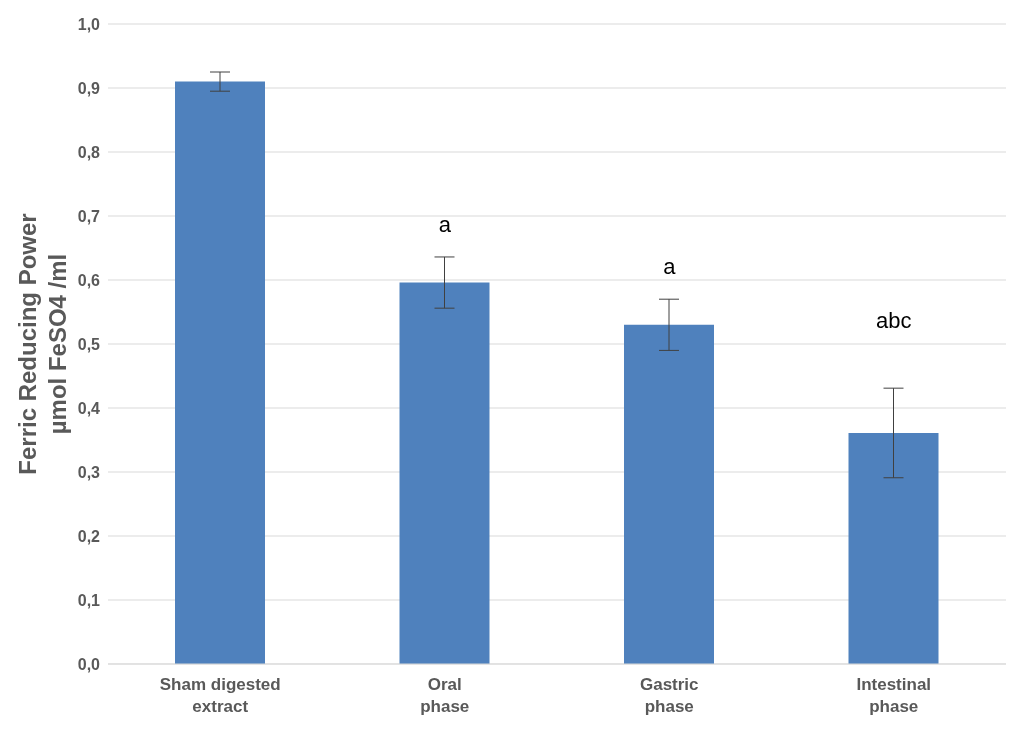 Image resolution: width=1024 pixels, height=744 pixels. I want to click on y-tick-label: 0,1, so click(89, 600).